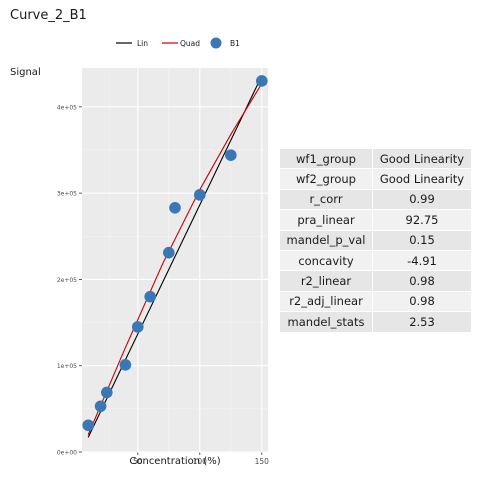 Image resolution: width=480 pixels, height=480 pixels. What do you see at coordinates (326, 179) in the screenshot?
I see `stats-key: wf2_group` at bounding box center [326, 179].